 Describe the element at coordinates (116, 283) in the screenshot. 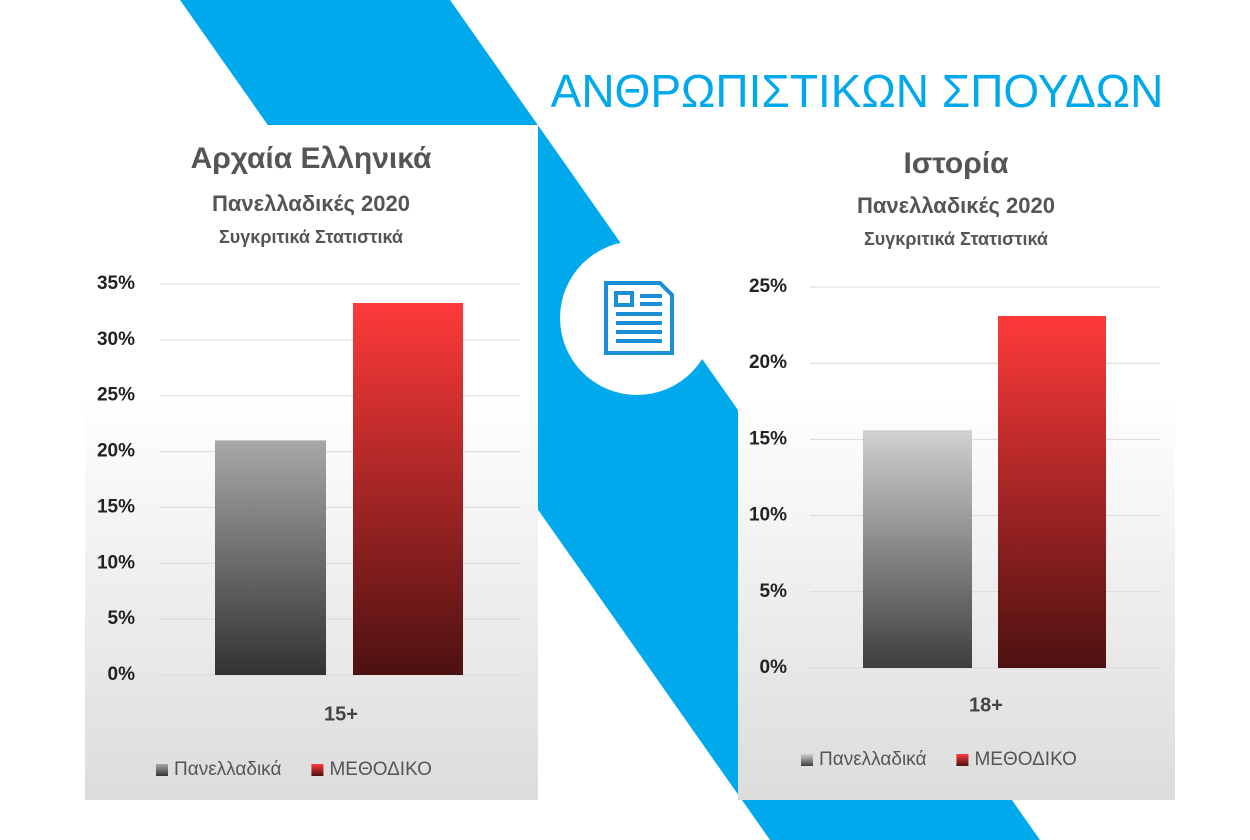

I see `y-tick-label: 35%` at that location.